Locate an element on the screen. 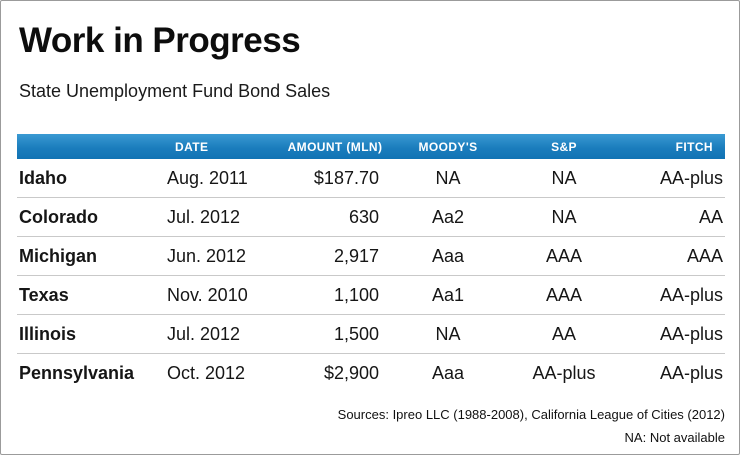  cell-date: Jun. 2012 is located at coordinates (221, 256).